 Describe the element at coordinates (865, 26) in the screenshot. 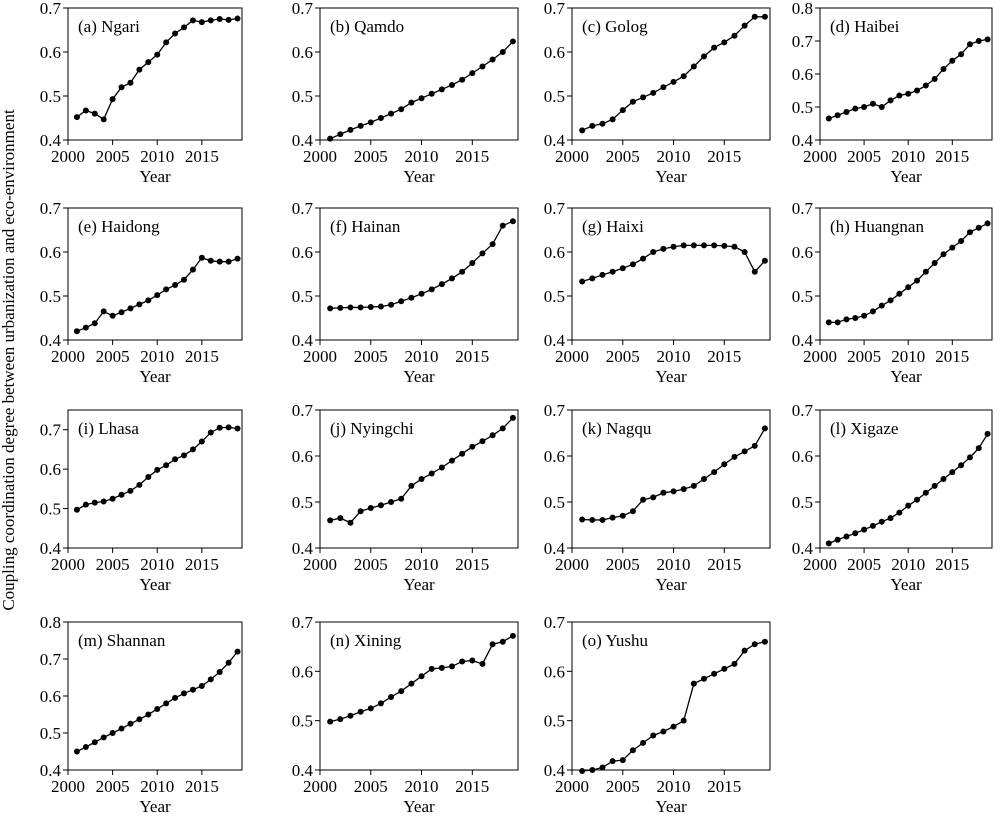

I see `panel-title: (d) Haibei` at that location.